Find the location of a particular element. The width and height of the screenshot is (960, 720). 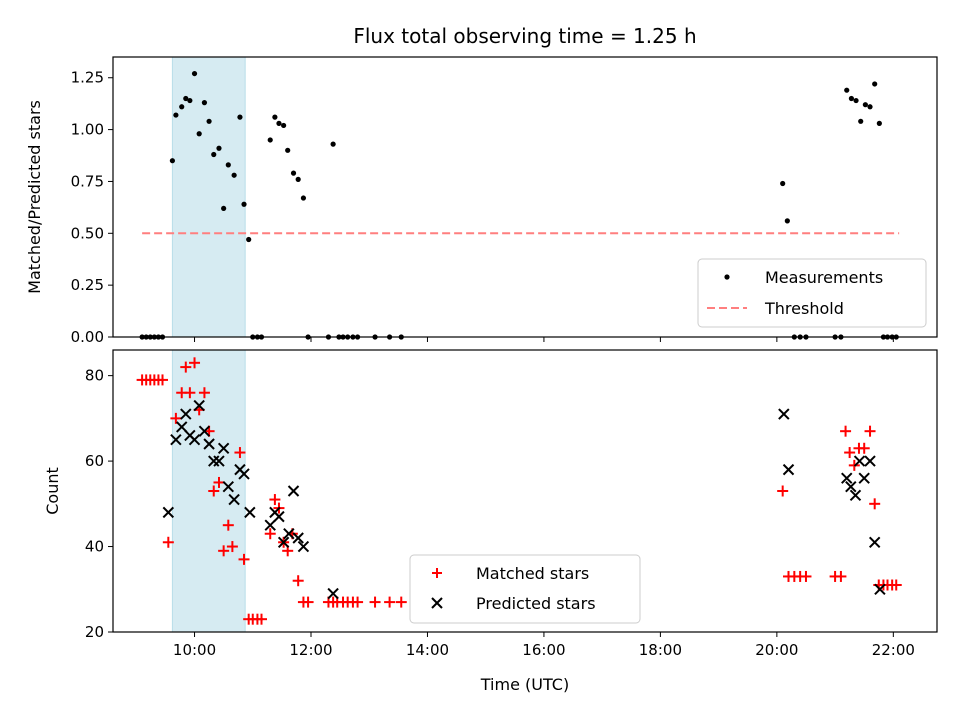

y-tick-label: 1.25 is located at coordinates (87, 78).